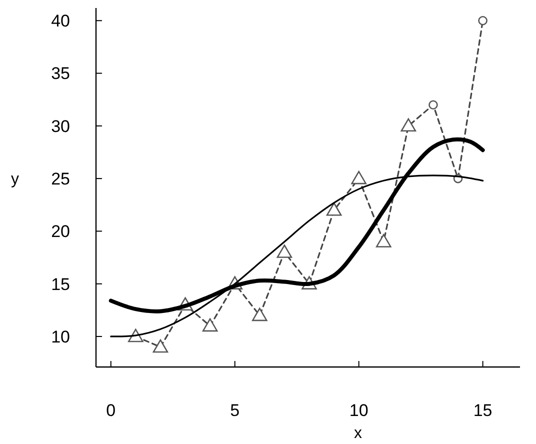 The height and width of the screenshot is (444, 536). I want to click on x-tick-label: 5, so click(235, 410).